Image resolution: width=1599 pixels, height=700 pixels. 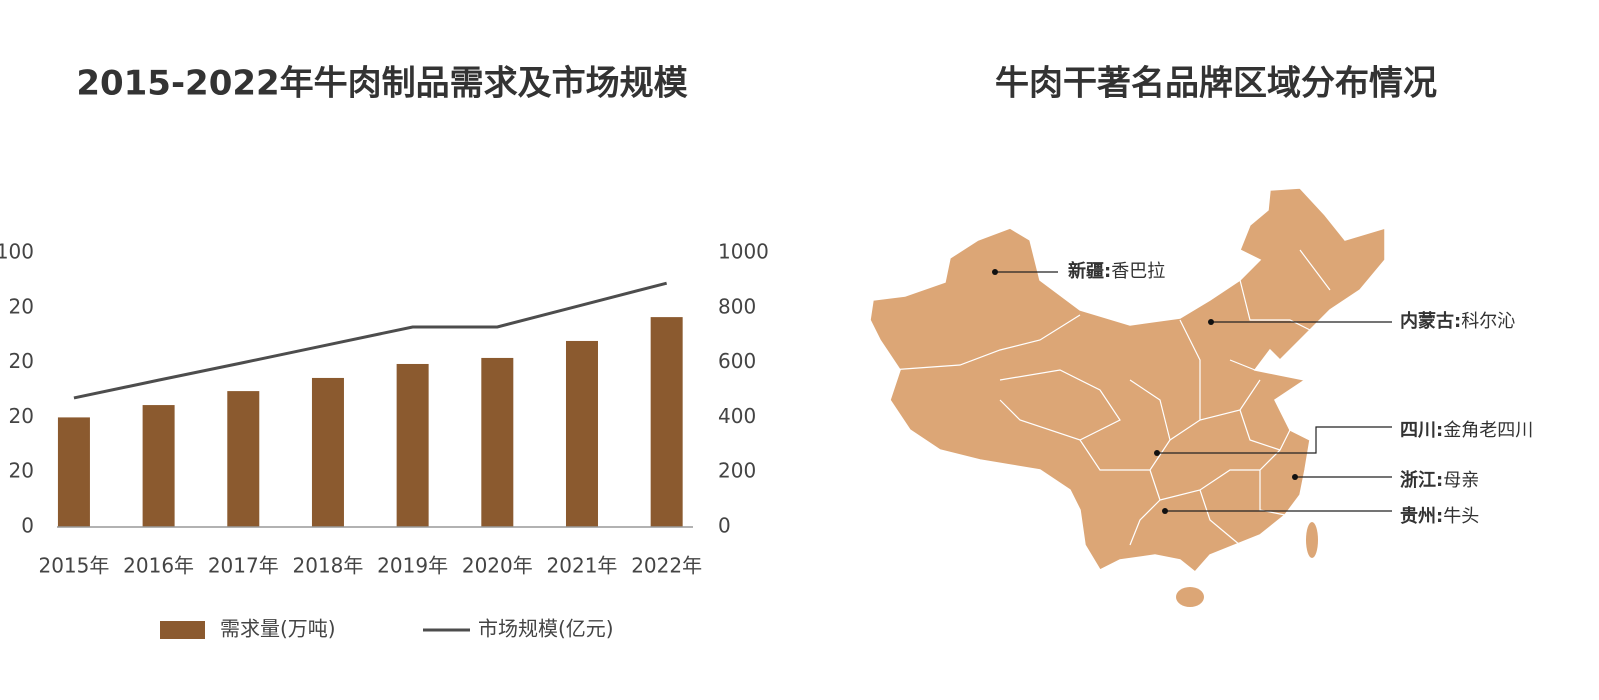 What do you see at coordinates (582, 566) in the screenshot?
I see `x-tick-label: 2021年` at bounding box center [582, 566].